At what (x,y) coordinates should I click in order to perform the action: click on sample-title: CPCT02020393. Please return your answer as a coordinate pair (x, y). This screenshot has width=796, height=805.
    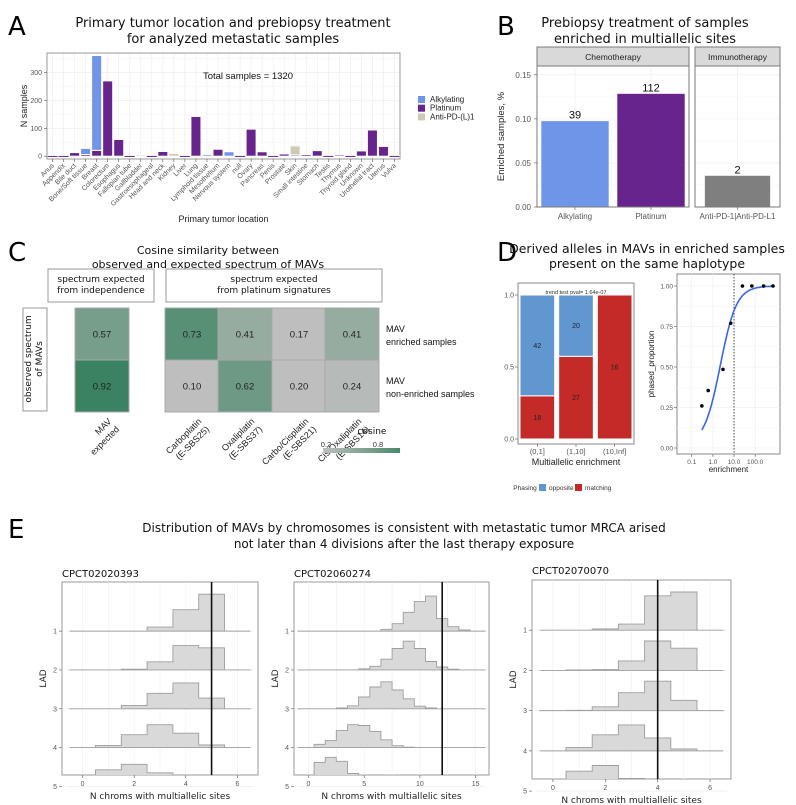
    Looking at the image, I should click on (100, 574).